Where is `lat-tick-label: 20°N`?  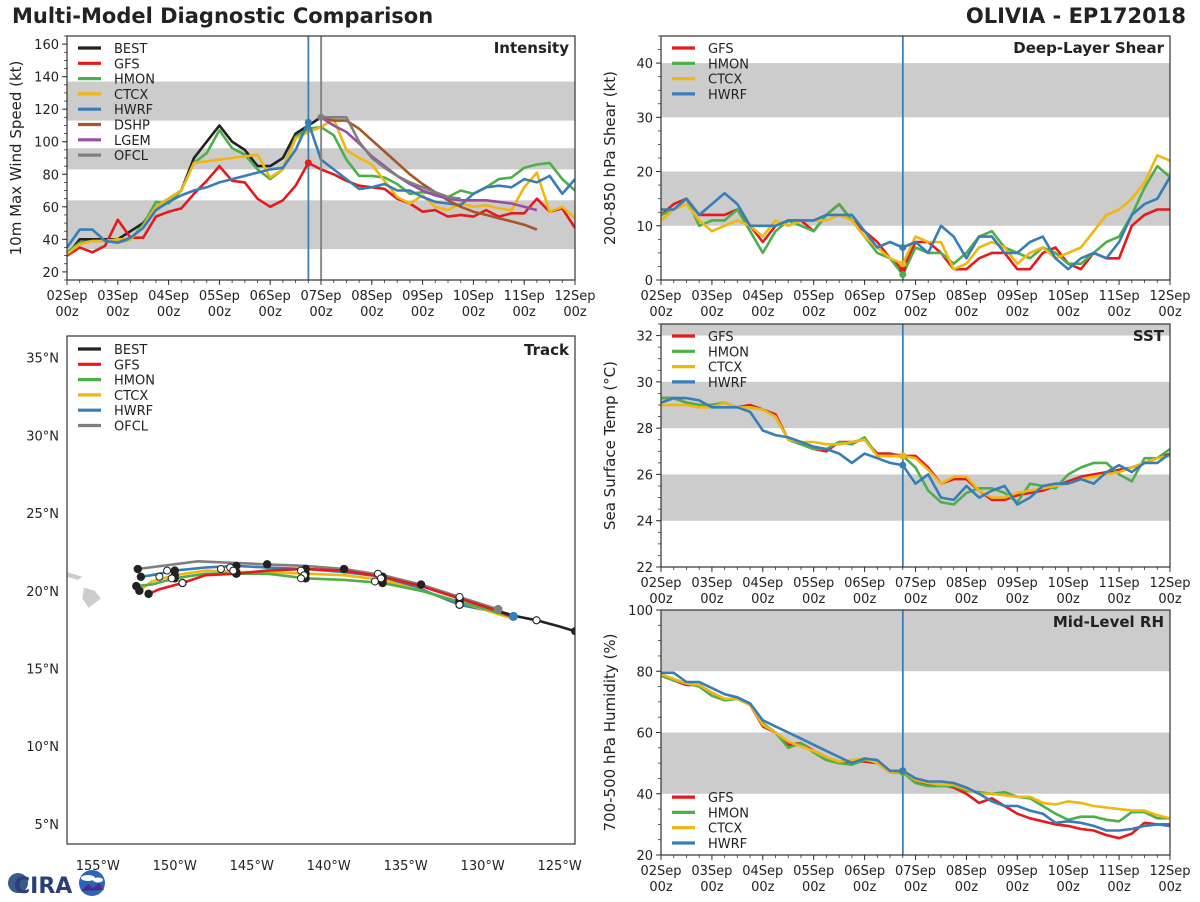
lat-tick-label: 20°N is located at coordinates (42, 592).